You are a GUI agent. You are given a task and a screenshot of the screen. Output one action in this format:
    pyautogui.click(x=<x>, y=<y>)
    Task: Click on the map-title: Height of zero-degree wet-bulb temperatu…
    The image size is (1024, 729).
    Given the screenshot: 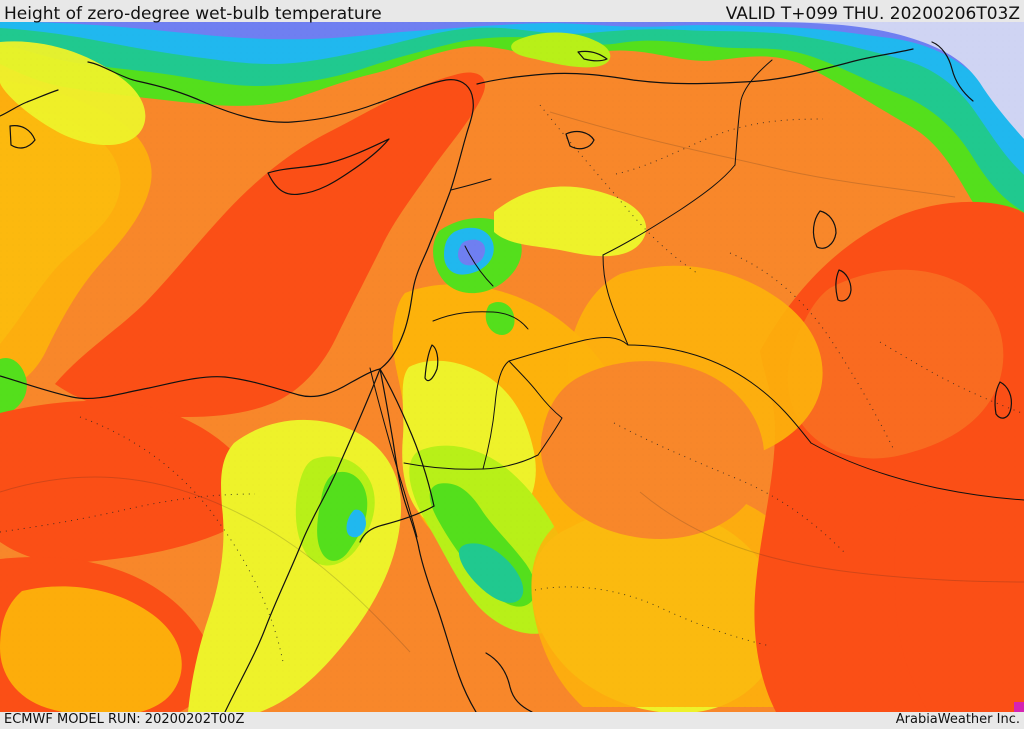 What is the action you would take?
    pyautogui.click(x=193, y=14)
    